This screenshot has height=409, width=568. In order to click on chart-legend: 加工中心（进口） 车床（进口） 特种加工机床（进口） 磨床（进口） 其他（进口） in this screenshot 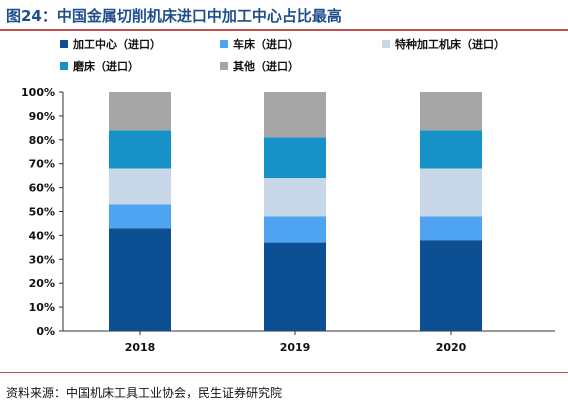, I will do `click(310, 58)`.